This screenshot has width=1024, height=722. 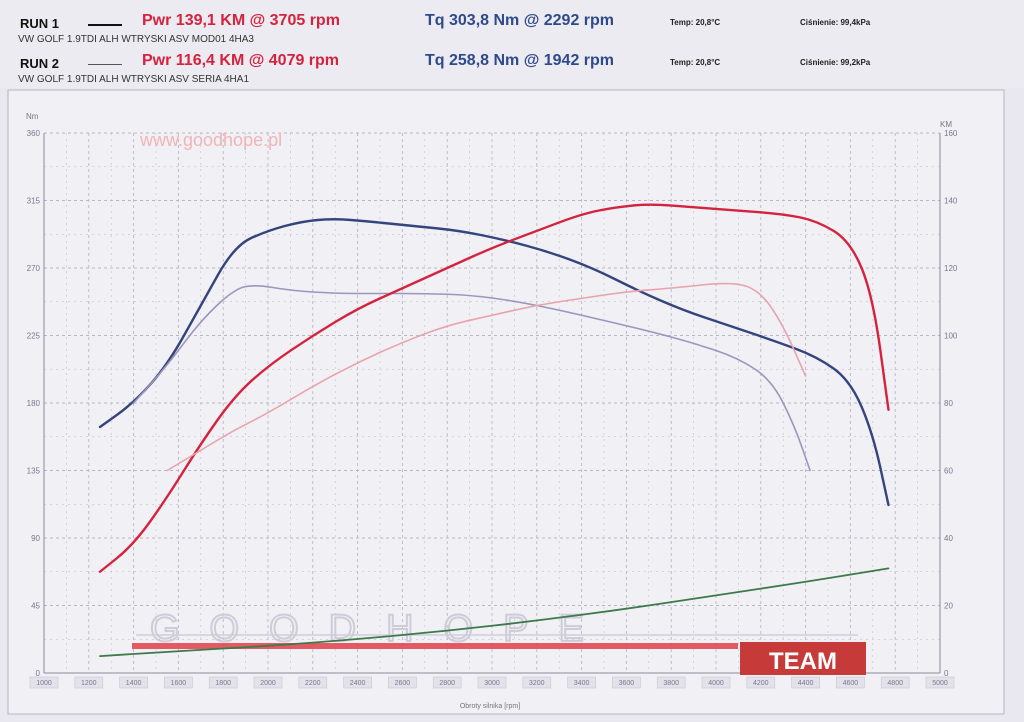 I want to click on run-1-power: Pwr 139,1 KM @ 3705 rpm, so click(x=241, y=20).